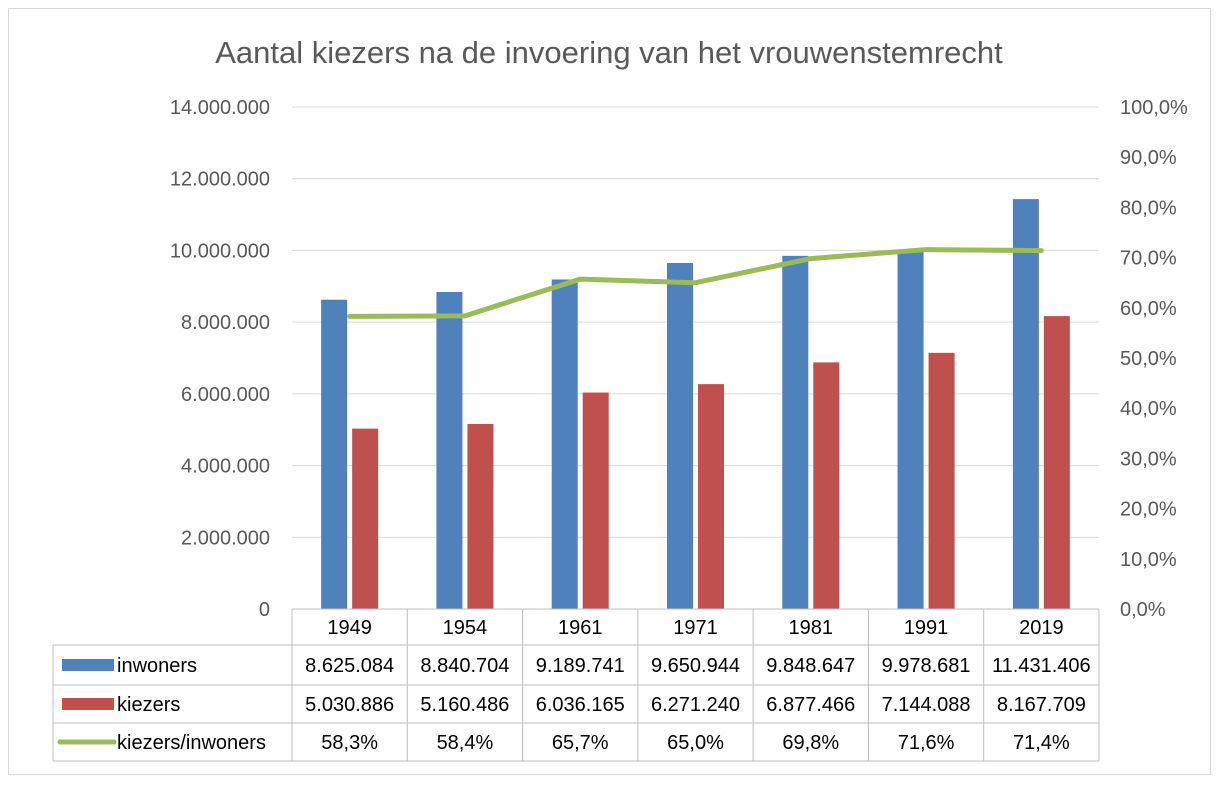 This screenshot has width=1219, height=785. What do you see at coordinates (580, 705) in the screenshot?
I see `table-cell: 6.036.165` at bounding box center [580, 705].